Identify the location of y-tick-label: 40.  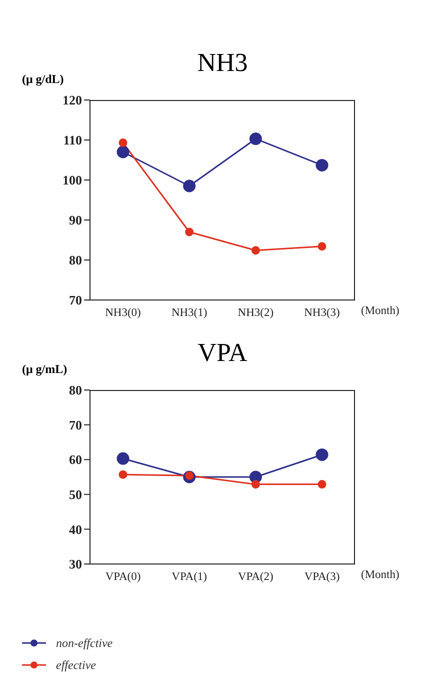
(75, 529).